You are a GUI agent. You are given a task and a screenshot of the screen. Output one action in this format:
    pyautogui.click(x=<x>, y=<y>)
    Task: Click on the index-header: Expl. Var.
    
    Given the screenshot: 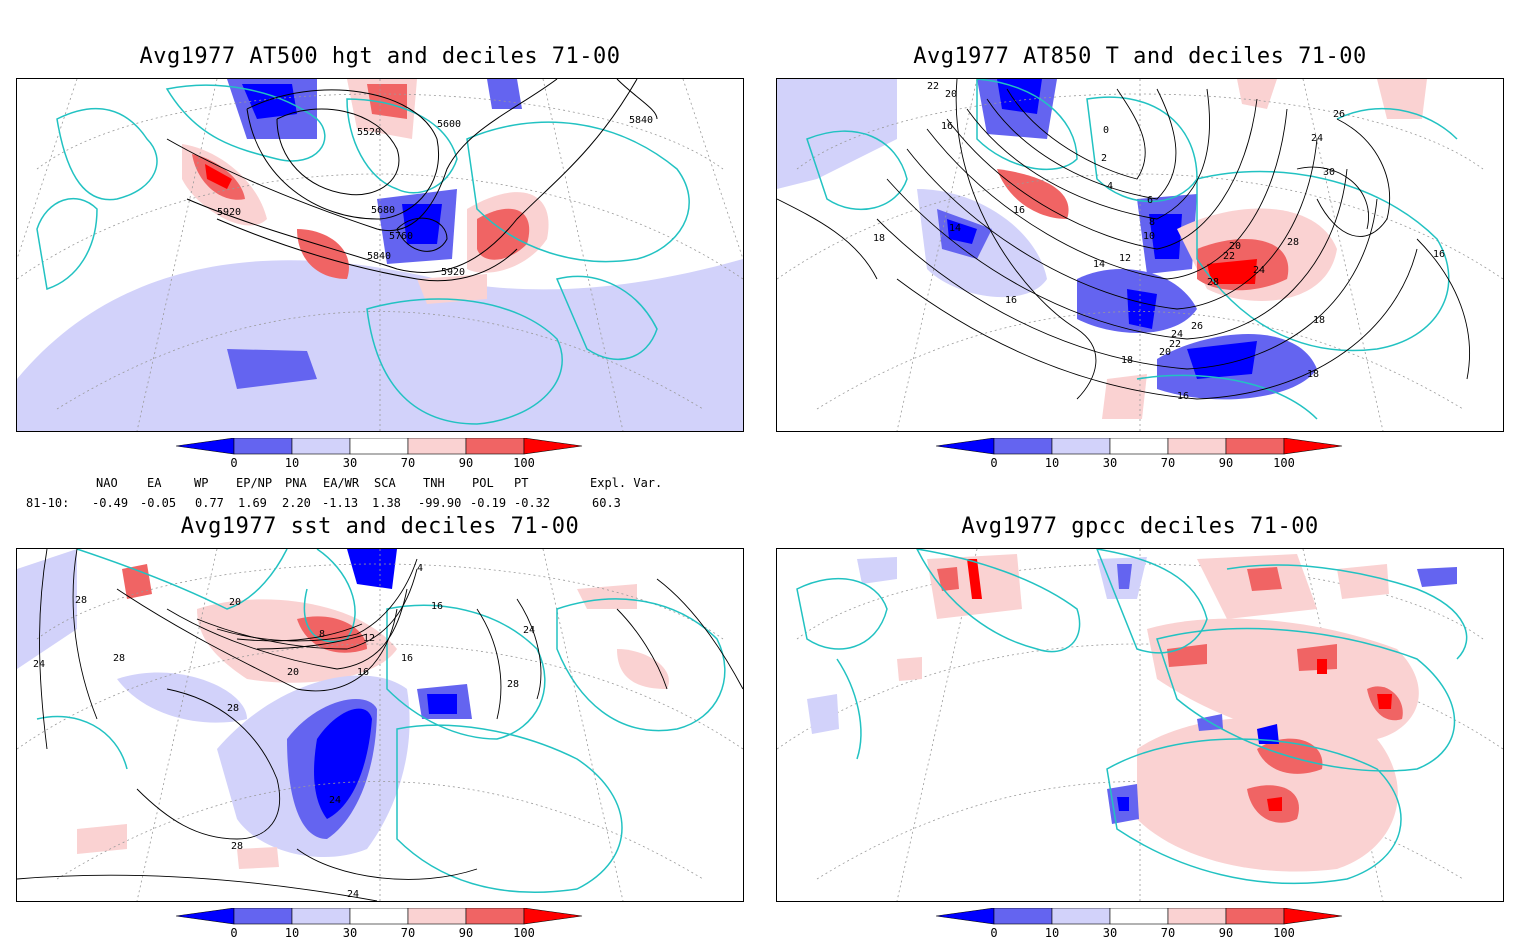 What is the action you would take?
    pyautogui.click(x=626, y=483)
    